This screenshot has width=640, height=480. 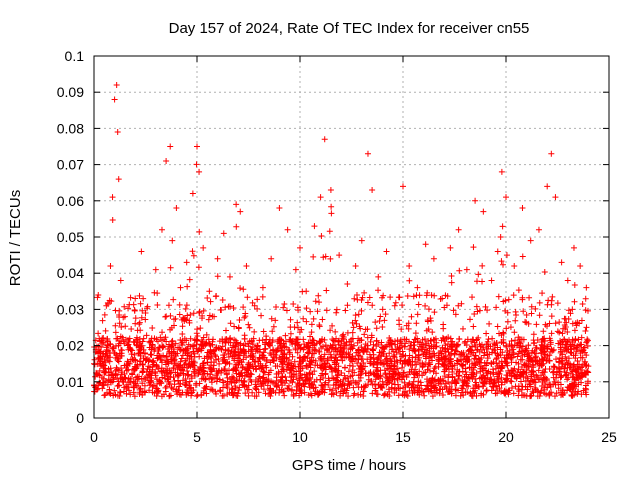 What do you see at coordinates (506, 437) in the screenshot?
I see `x-tick-label: 20` at bounding box center [506, 437].